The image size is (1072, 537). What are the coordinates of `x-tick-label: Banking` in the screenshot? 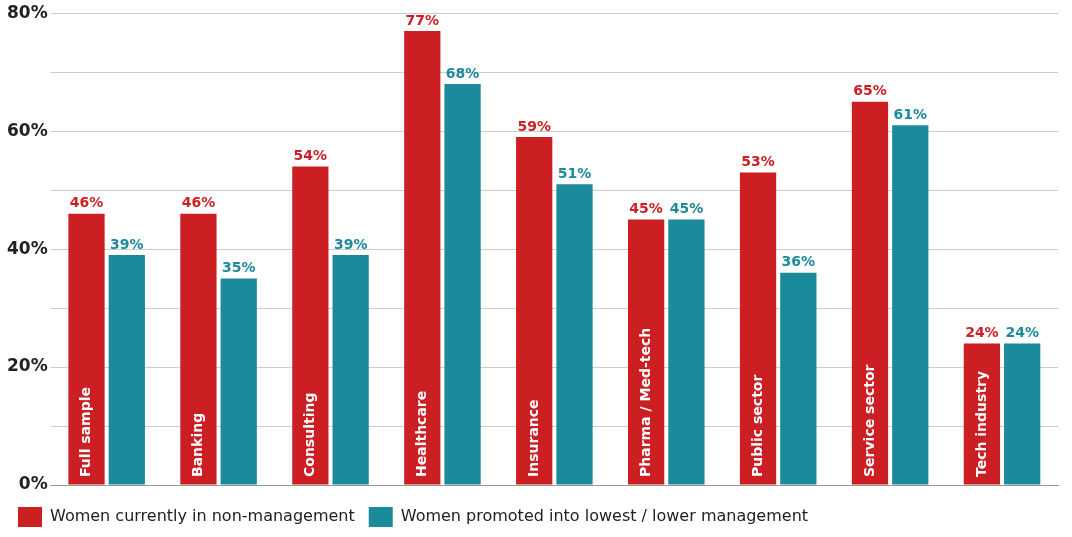 It's located at (197, 444).